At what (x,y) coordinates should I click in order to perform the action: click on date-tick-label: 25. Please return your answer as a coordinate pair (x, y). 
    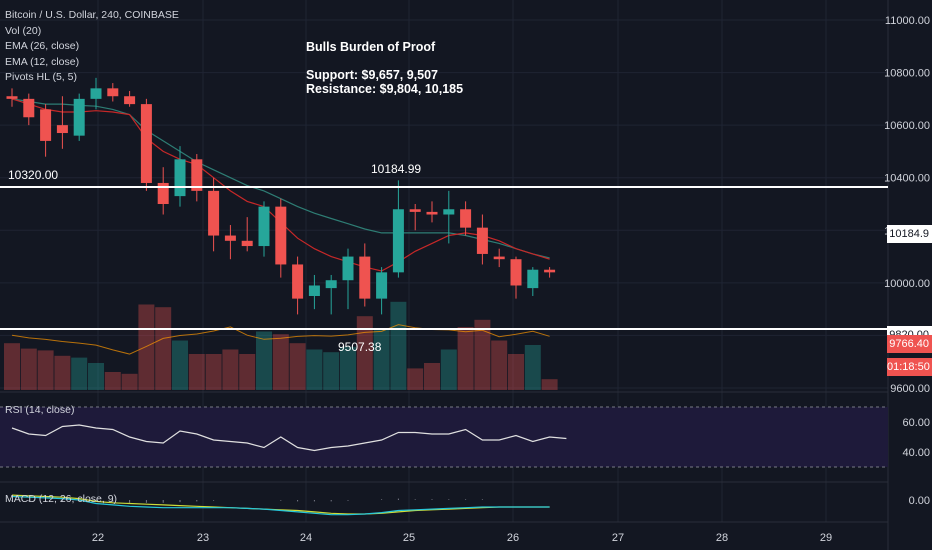
    Looking at the image, I should click on (409, 538).